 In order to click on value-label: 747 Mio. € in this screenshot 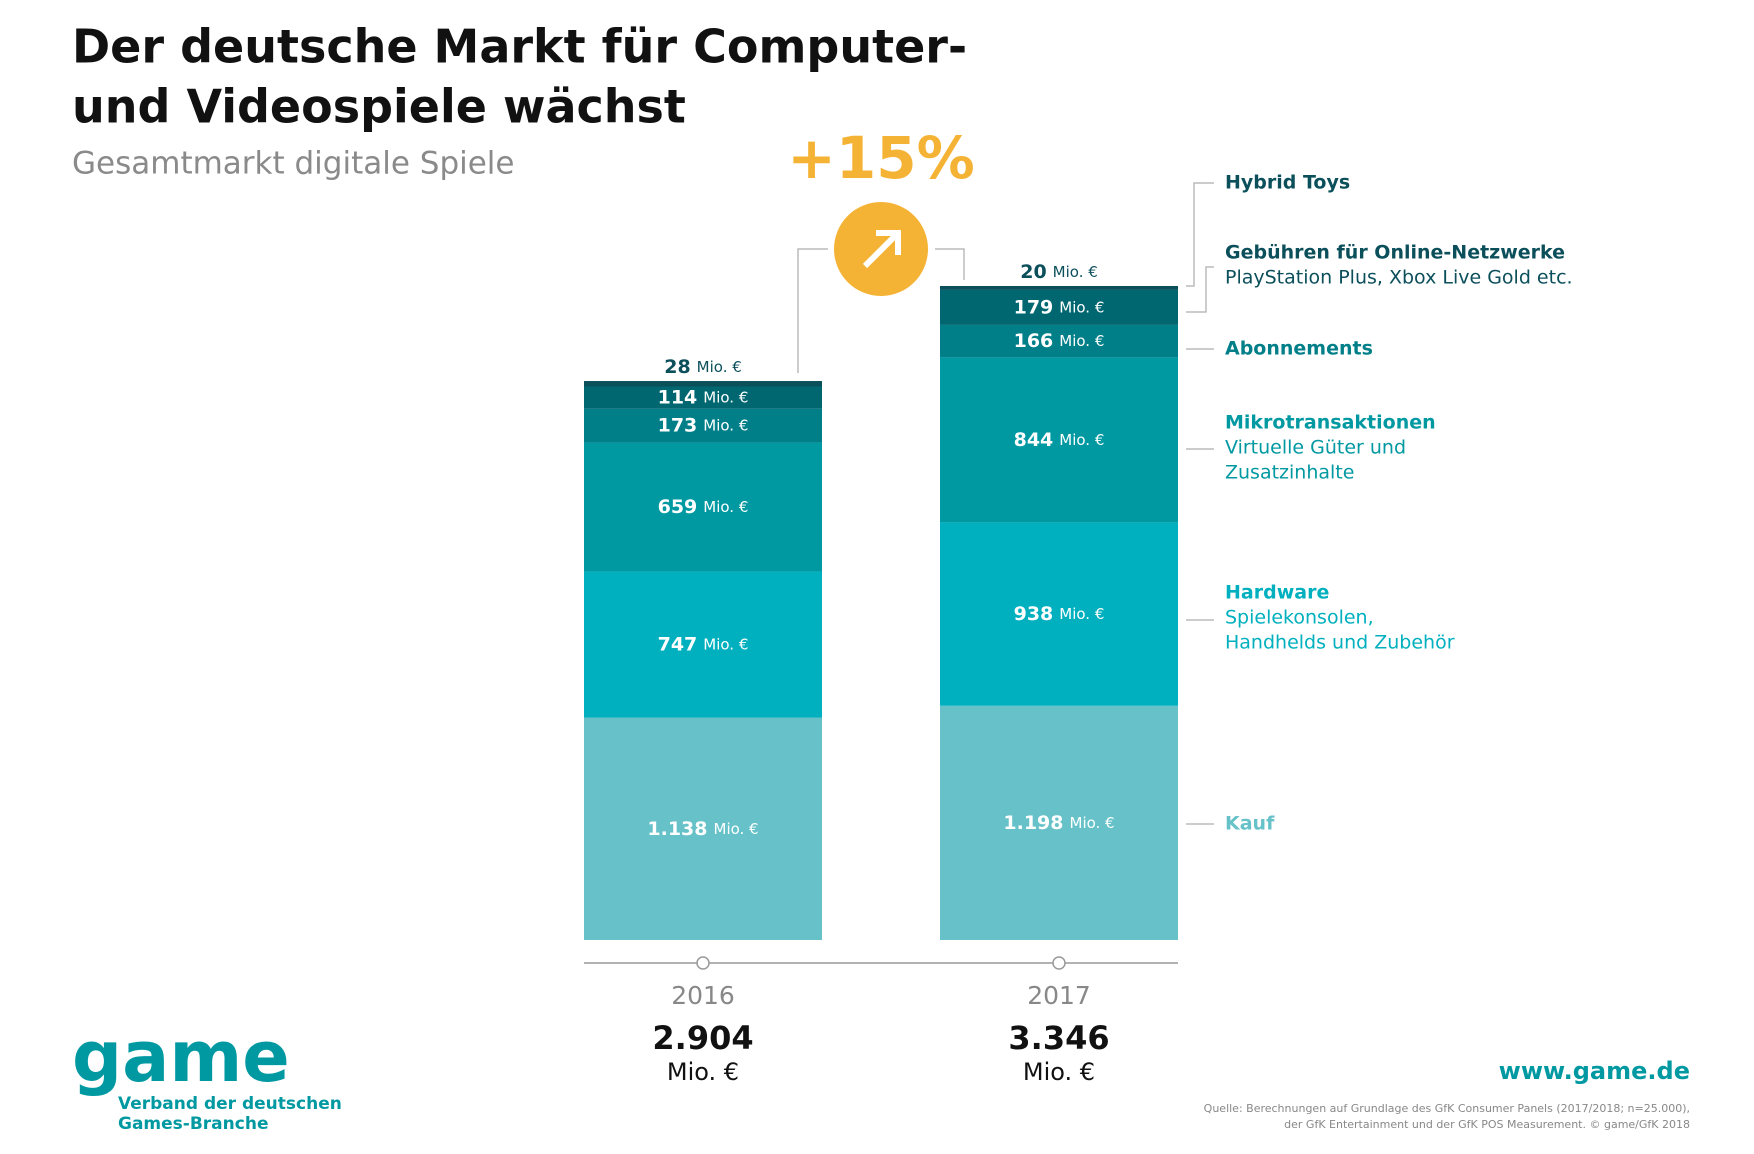, I will do `click(703, 644)`.